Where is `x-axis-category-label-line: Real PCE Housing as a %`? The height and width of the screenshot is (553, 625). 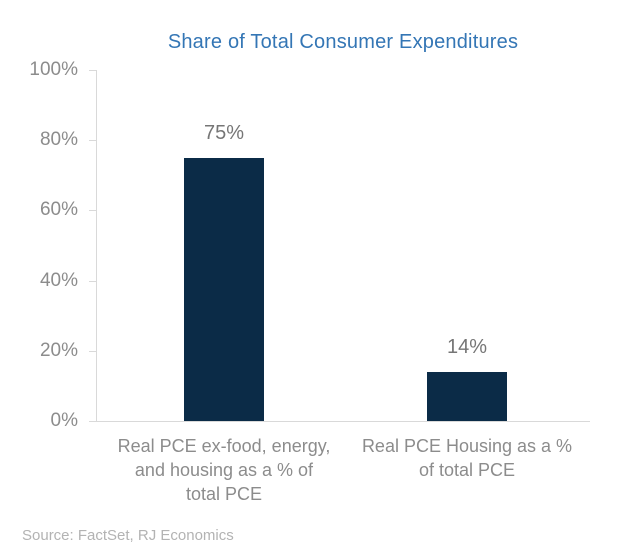
x-axis-category-label-line: Real PCE Housing as a % is located at coordinates (467, 446).